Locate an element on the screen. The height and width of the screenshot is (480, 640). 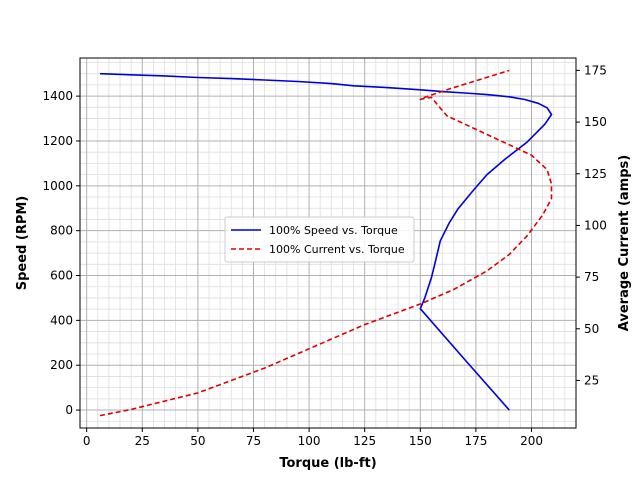
x-tick-label: 100 is located at coordinates (309, 441).